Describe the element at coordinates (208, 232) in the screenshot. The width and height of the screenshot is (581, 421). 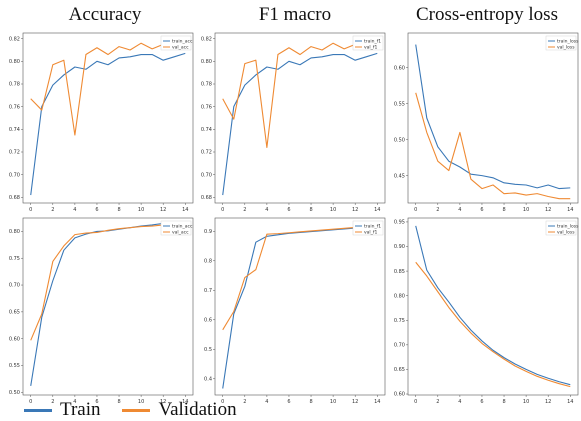
I see `y-tick-label: 0.9` at that location.